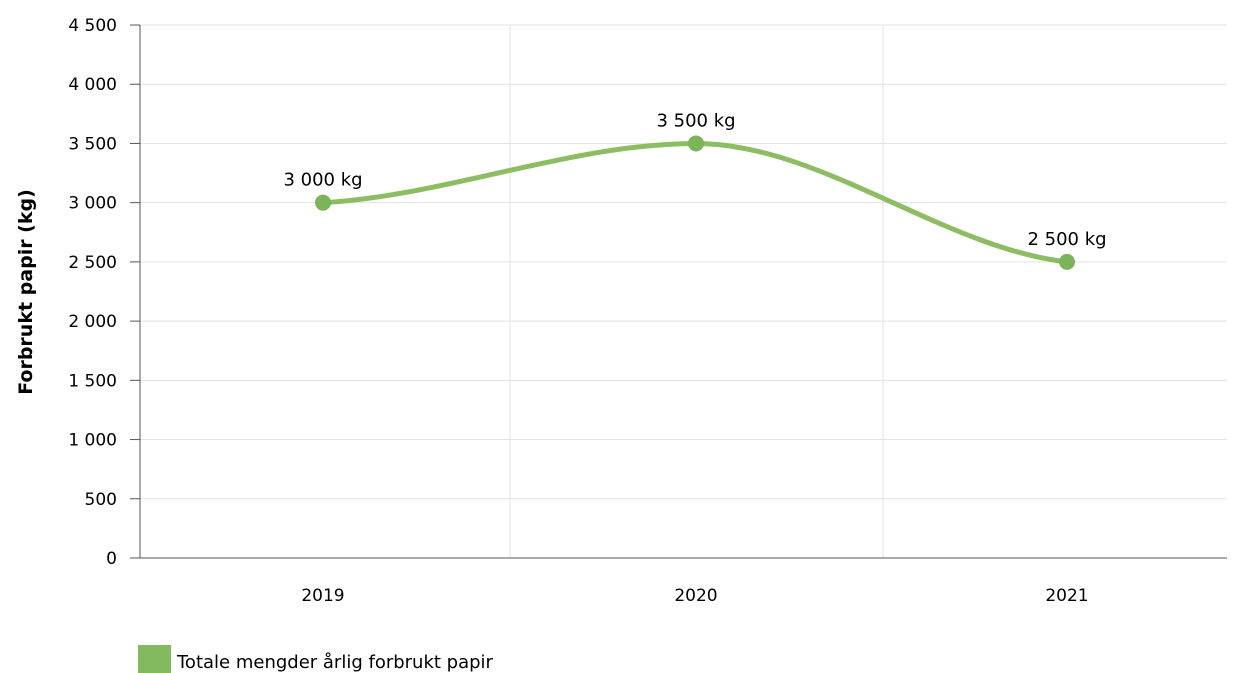 The height and width of the screenshot is (673, 1242). What do you see at coordinates (322, 180) in the screenshot?
I see `data-label: 3 000 kg` at bounding box center [322, 180].